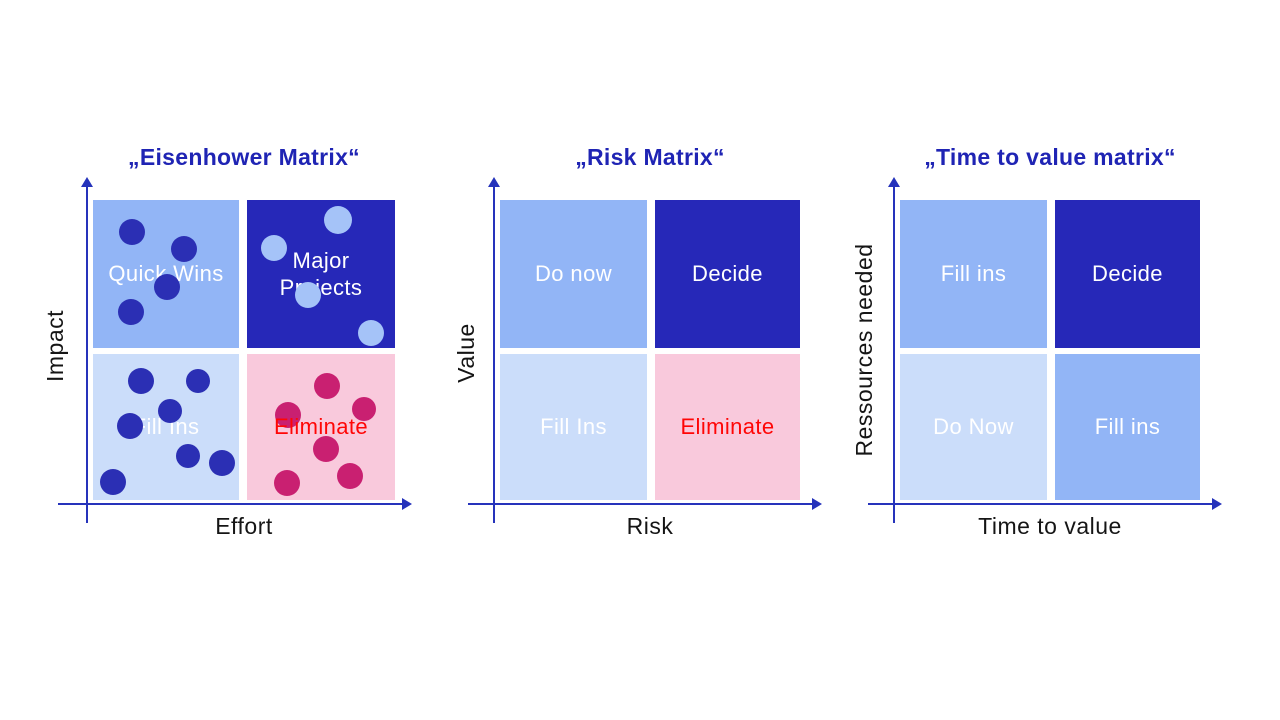 This screenshot has height=720, width=1280. Describe the element at coordinates (1050, 526) in the screenshot. I see `x-axis-label: Time to value` at that location.